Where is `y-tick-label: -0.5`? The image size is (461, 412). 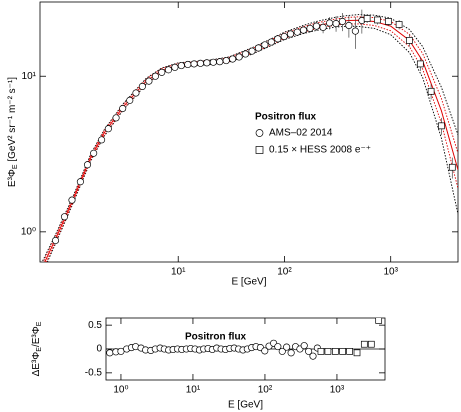
y-tick-label: -0.5 is located at coordinates (94, 372).